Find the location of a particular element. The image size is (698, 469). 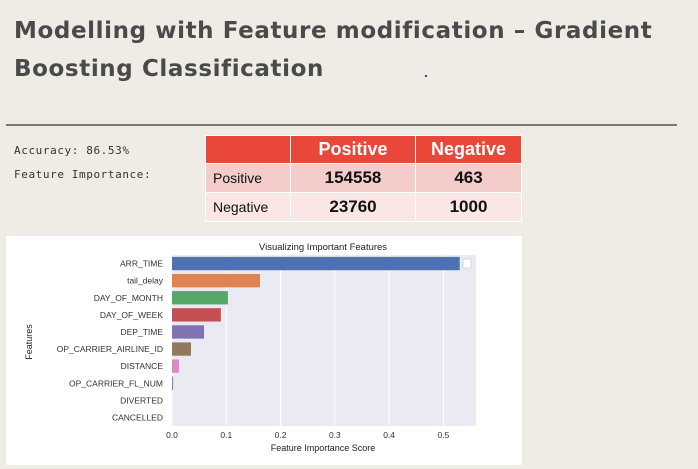

x-axis-label: Feature Importance Score is located at coordinates (323, 448).